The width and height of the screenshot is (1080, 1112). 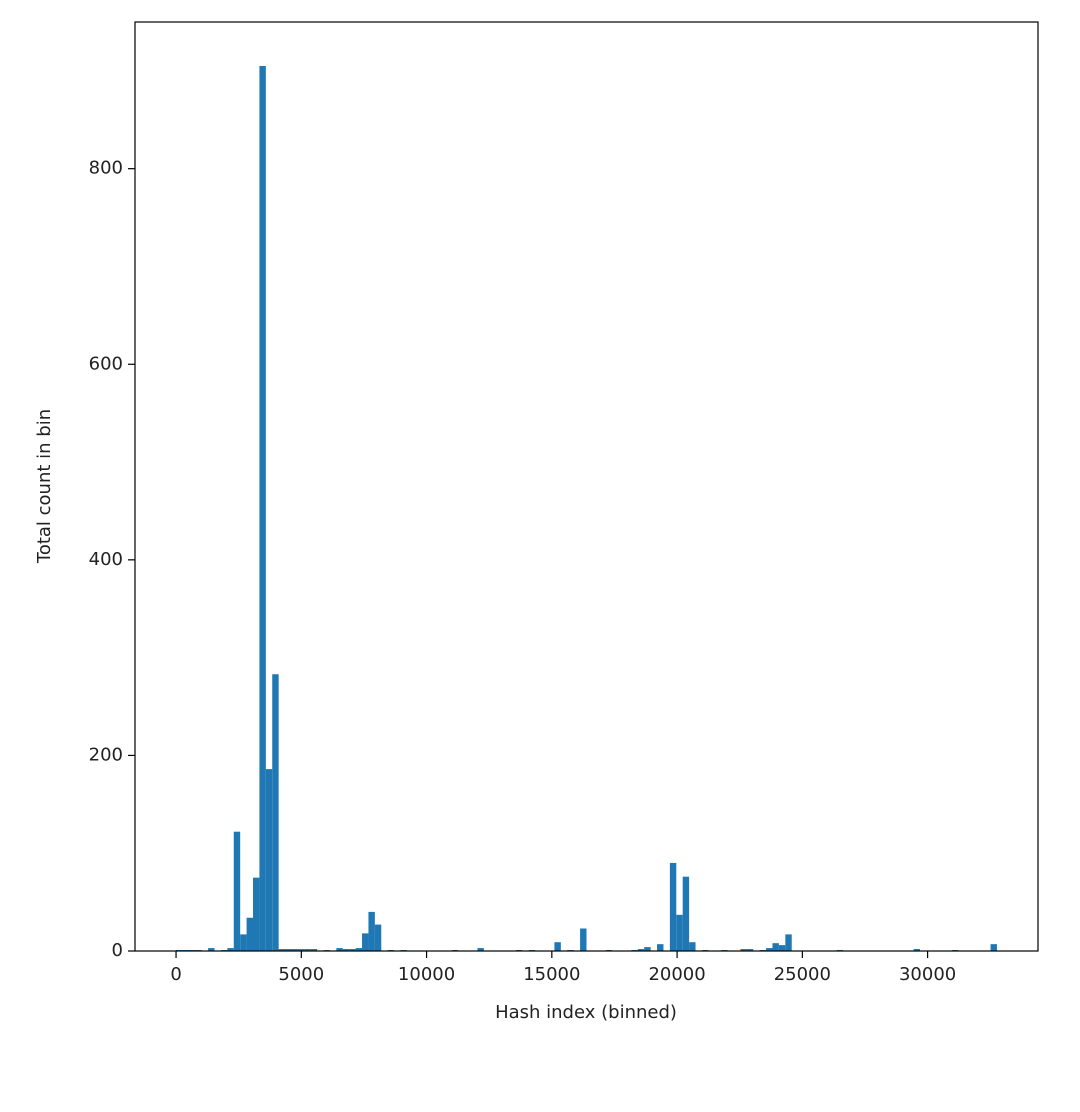 I want to click on y-tick-label: 400, so click(x=106, y=559).